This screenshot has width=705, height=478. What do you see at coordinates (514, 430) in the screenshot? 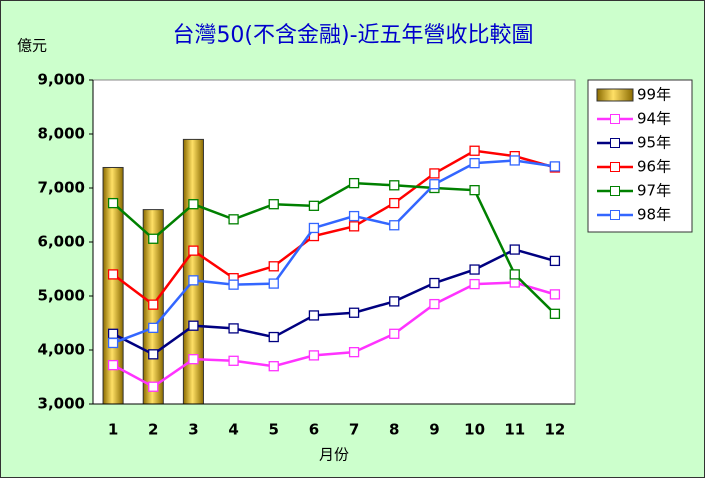
I see `x-tick-label: 11` at bounding box center [514, 430].